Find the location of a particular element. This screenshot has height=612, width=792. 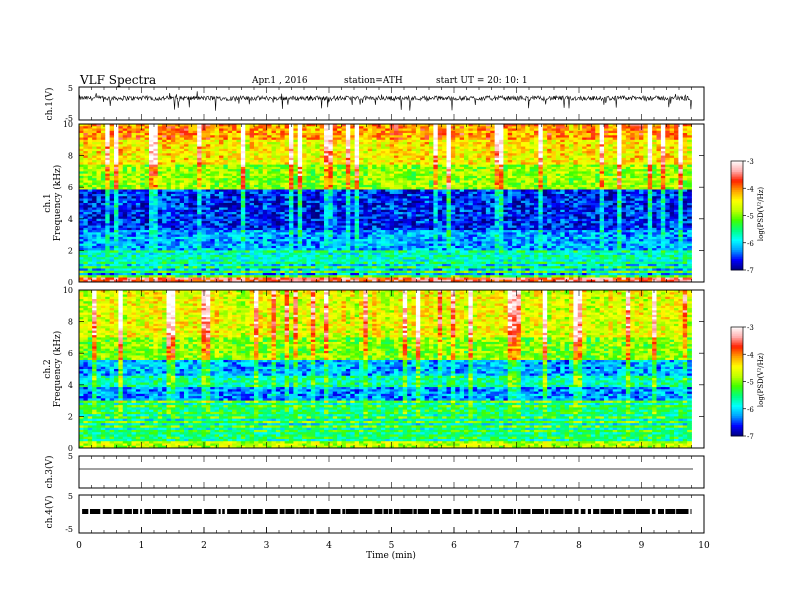

time-tick-label: 0 is located at coordinates (79, 546).